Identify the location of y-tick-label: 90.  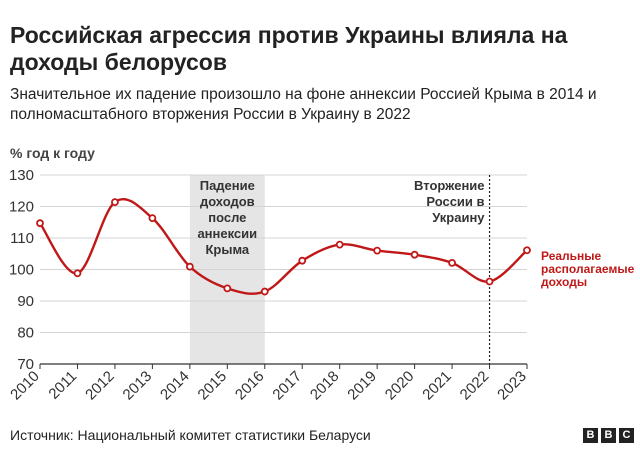
(25, 301).